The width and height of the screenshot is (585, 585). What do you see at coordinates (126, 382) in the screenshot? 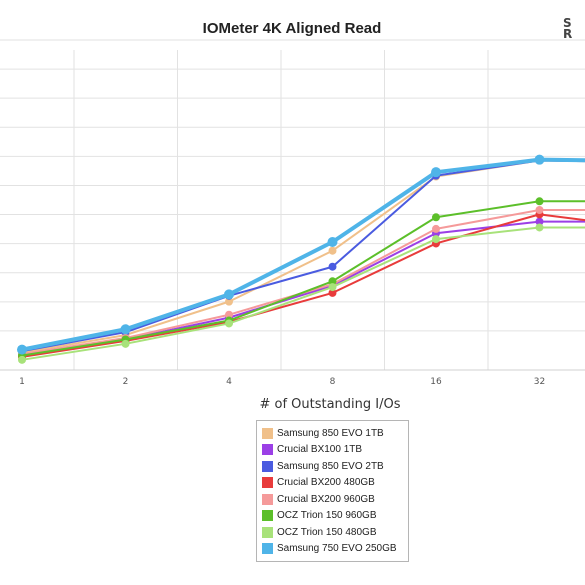
I see `x-tick-label: 2` at bounding box center [126, 382].